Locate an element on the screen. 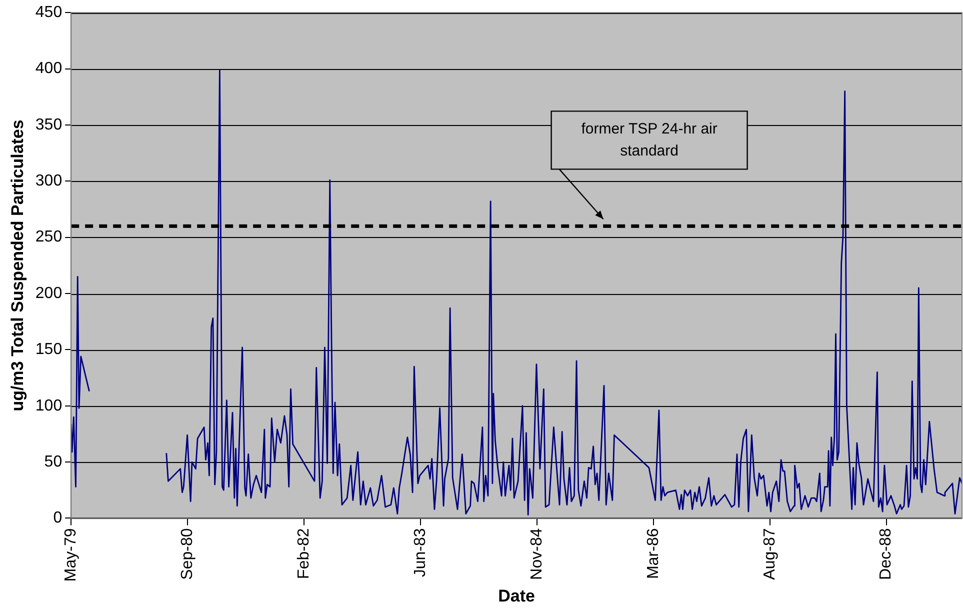 This screenshot has height=613, width=963. x-tick-label: Sep-80 is located at coordinates (187, 554).